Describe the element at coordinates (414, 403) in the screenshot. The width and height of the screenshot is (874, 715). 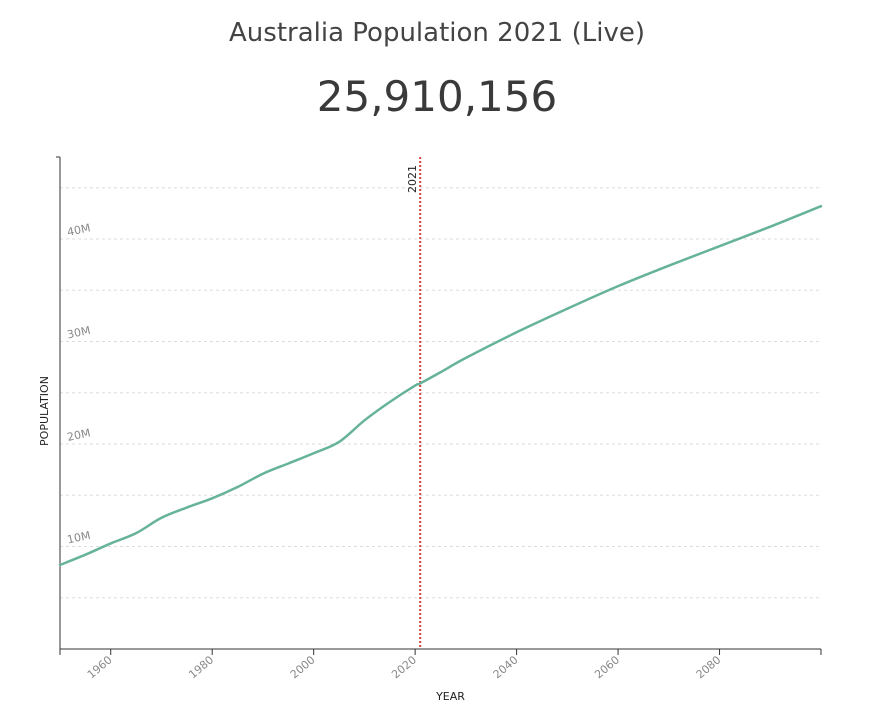
I see `year-marker: 2021` at that location.